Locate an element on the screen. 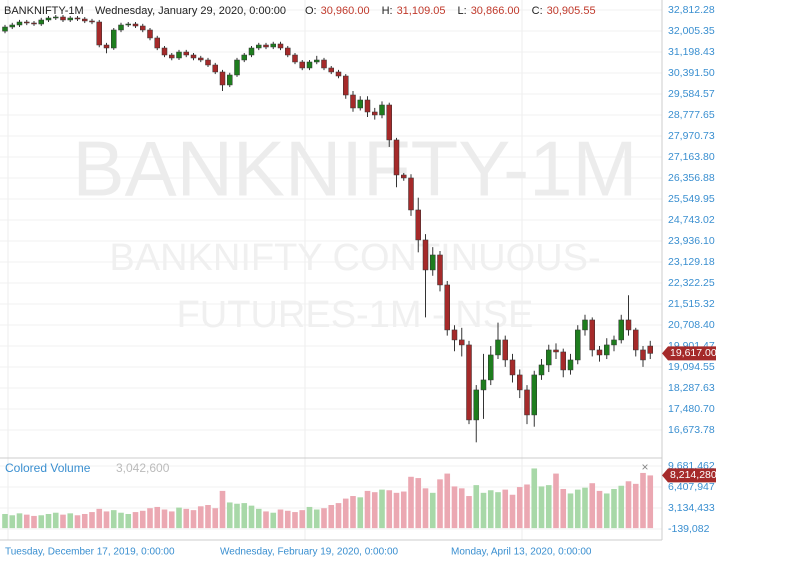 The height and width of the screenshot is (562, 799). volume-title: Colored Volume is located at coordinates (48, 468).